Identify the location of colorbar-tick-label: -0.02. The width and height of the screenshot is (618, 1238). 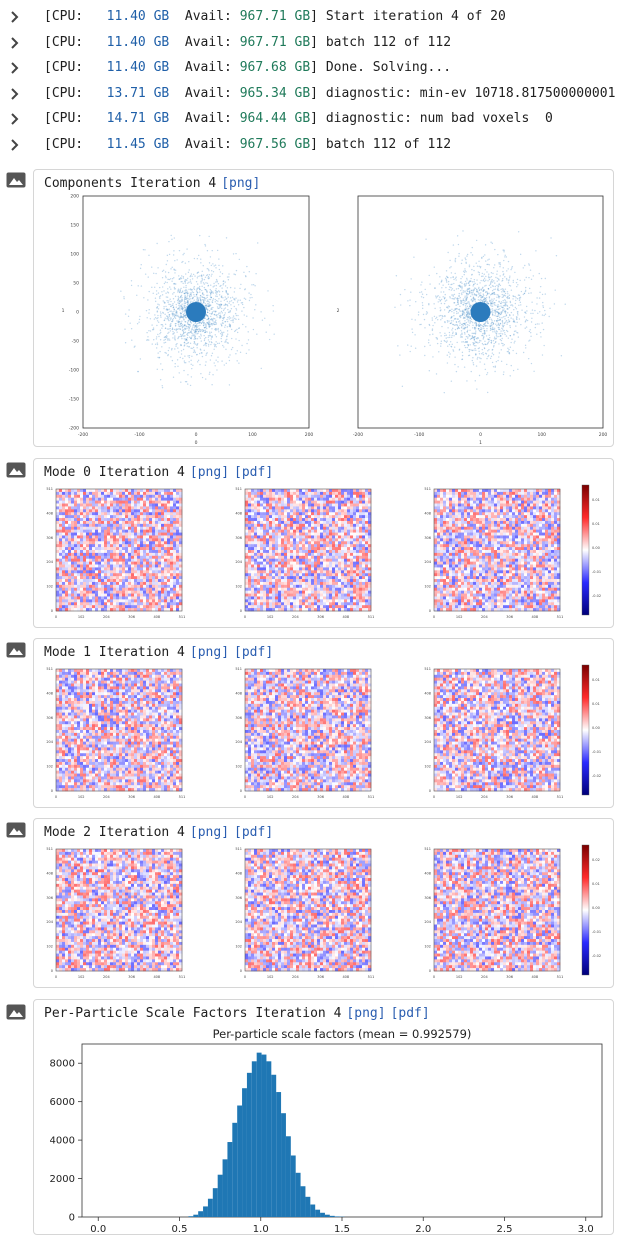
(596, 956).